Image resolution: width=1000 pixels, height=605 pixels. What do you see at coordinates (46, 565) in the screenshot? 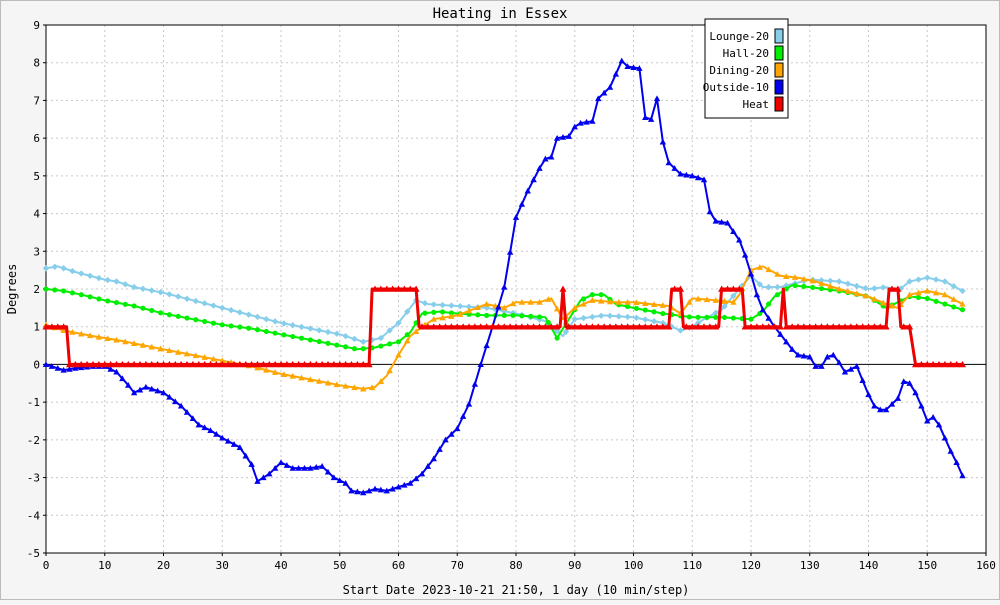
I see `x-tick-label: 0` at bounding box center [46, 565].